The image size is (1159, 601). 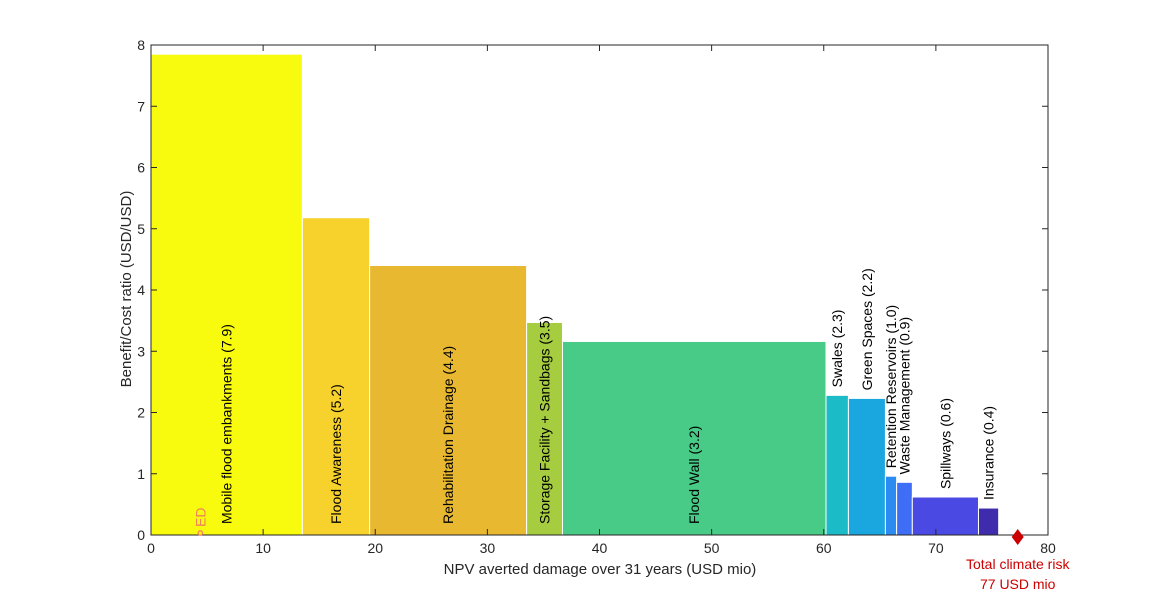 What do you see at coordinates (141, 413) in the screenshot?
I see `y-tick-label: 2` at bounding box center [141, 413].